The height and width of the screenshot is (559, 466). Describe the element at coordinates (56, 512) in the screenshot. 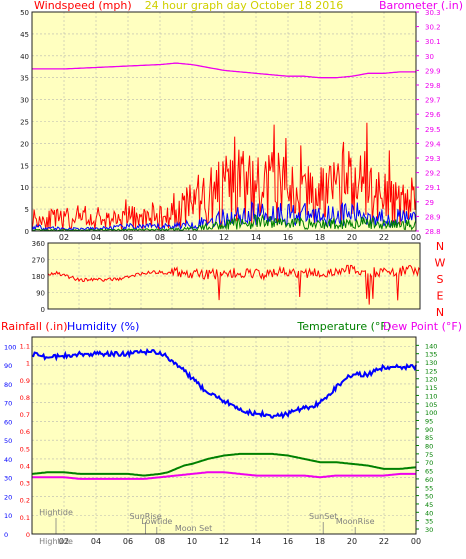

I see `event-annotation-label: Hightide` at that location.